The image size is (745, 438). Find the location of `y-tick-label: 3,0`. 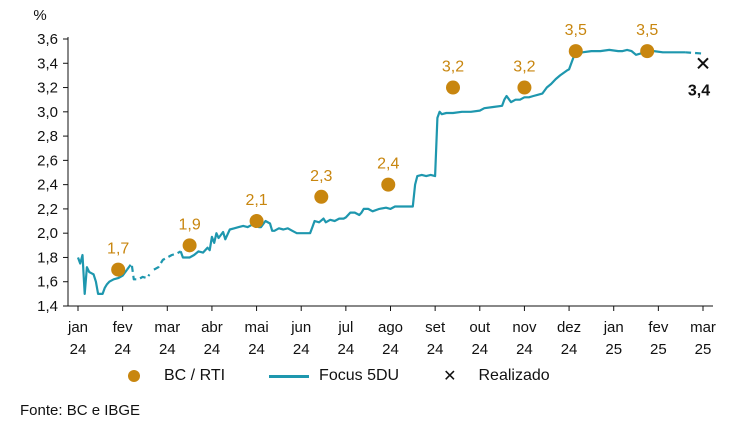

y-tick-label: 3,0 is located at coordinates (47, 112).